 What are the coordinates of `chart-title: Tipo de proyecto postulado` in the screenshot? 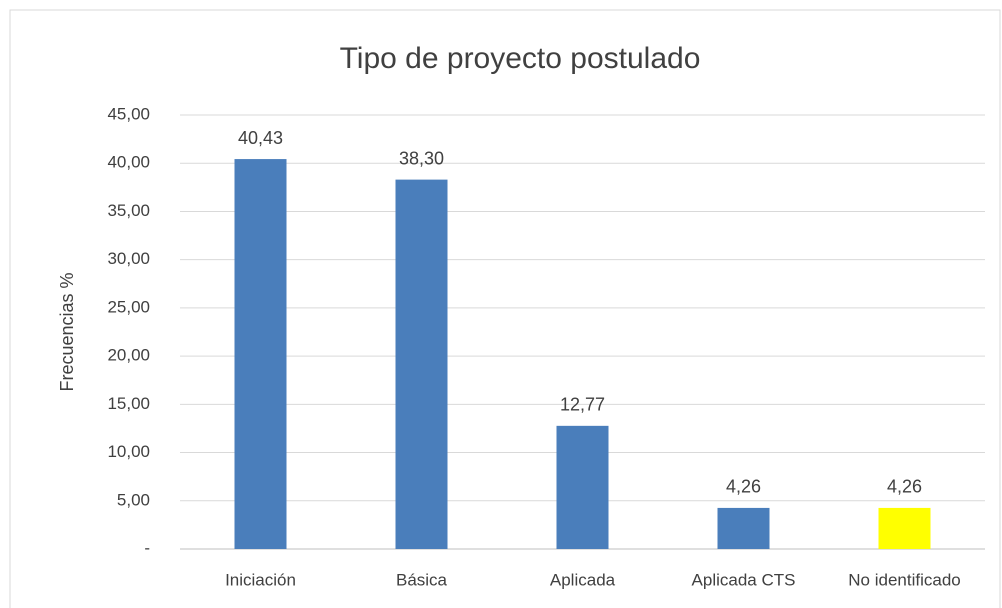 It's located at (520, 58).